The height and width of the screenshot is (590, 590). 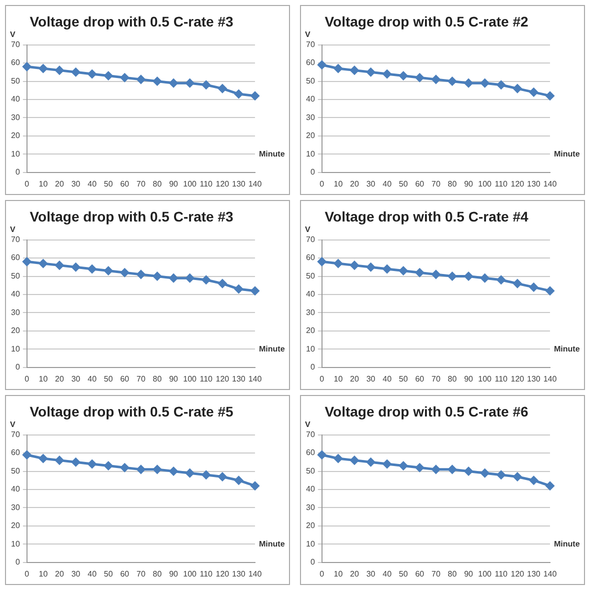 I want to click on chart-title: Voltage drop with 0.5 C-rate #2, so click(x=426, y=21).